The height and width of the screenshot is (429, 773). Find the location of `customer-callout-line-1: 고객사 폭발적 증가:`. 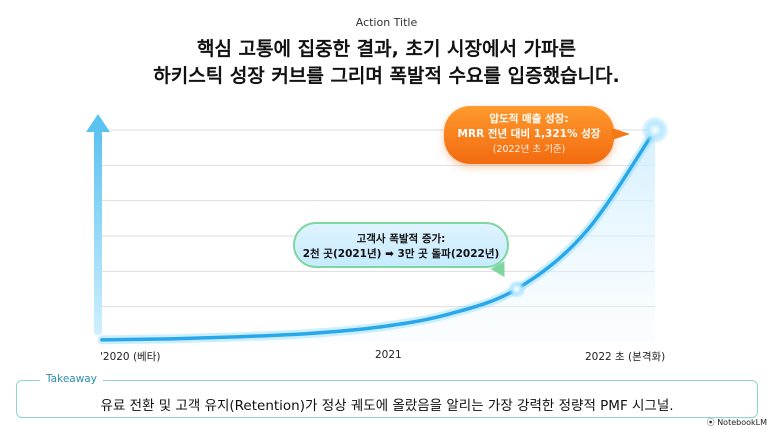

customer-callout-line-1: 고객사 폭발적 증가: is located at coordinates (401, 239).